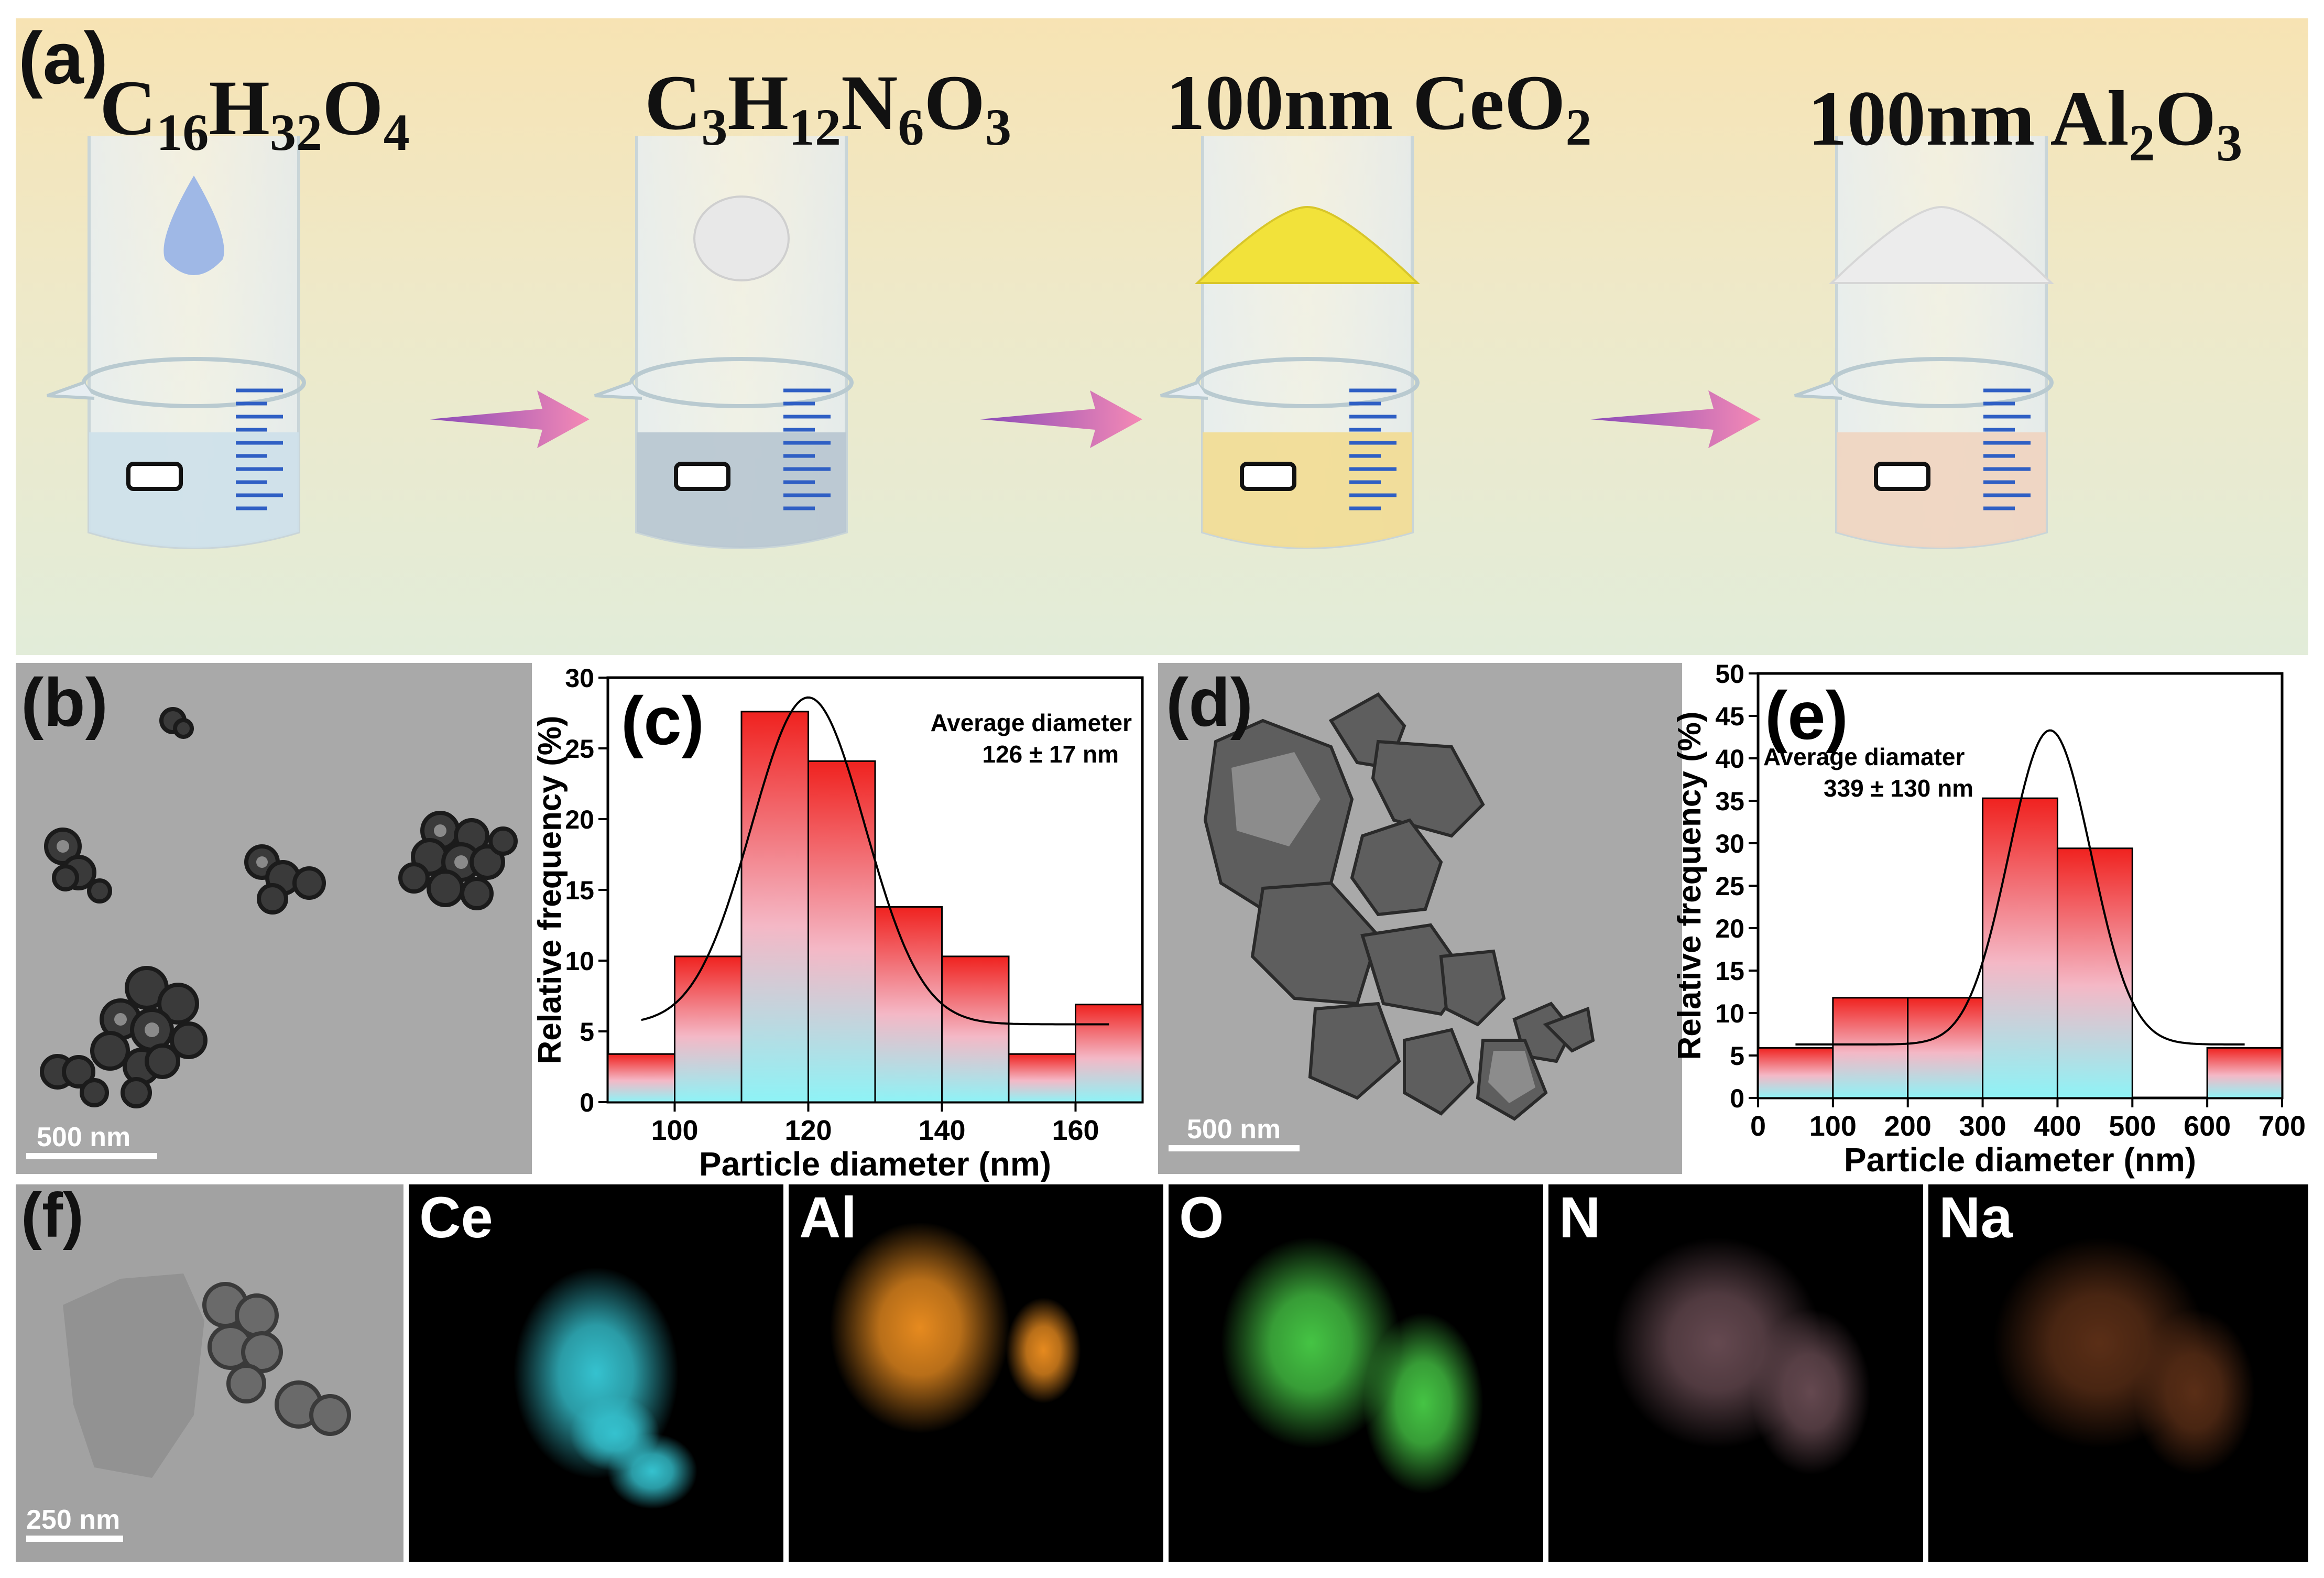  Describe the element at coordinates (1968, 118) in the screenshot. I see `formula-text: 100nm Al` at that location.